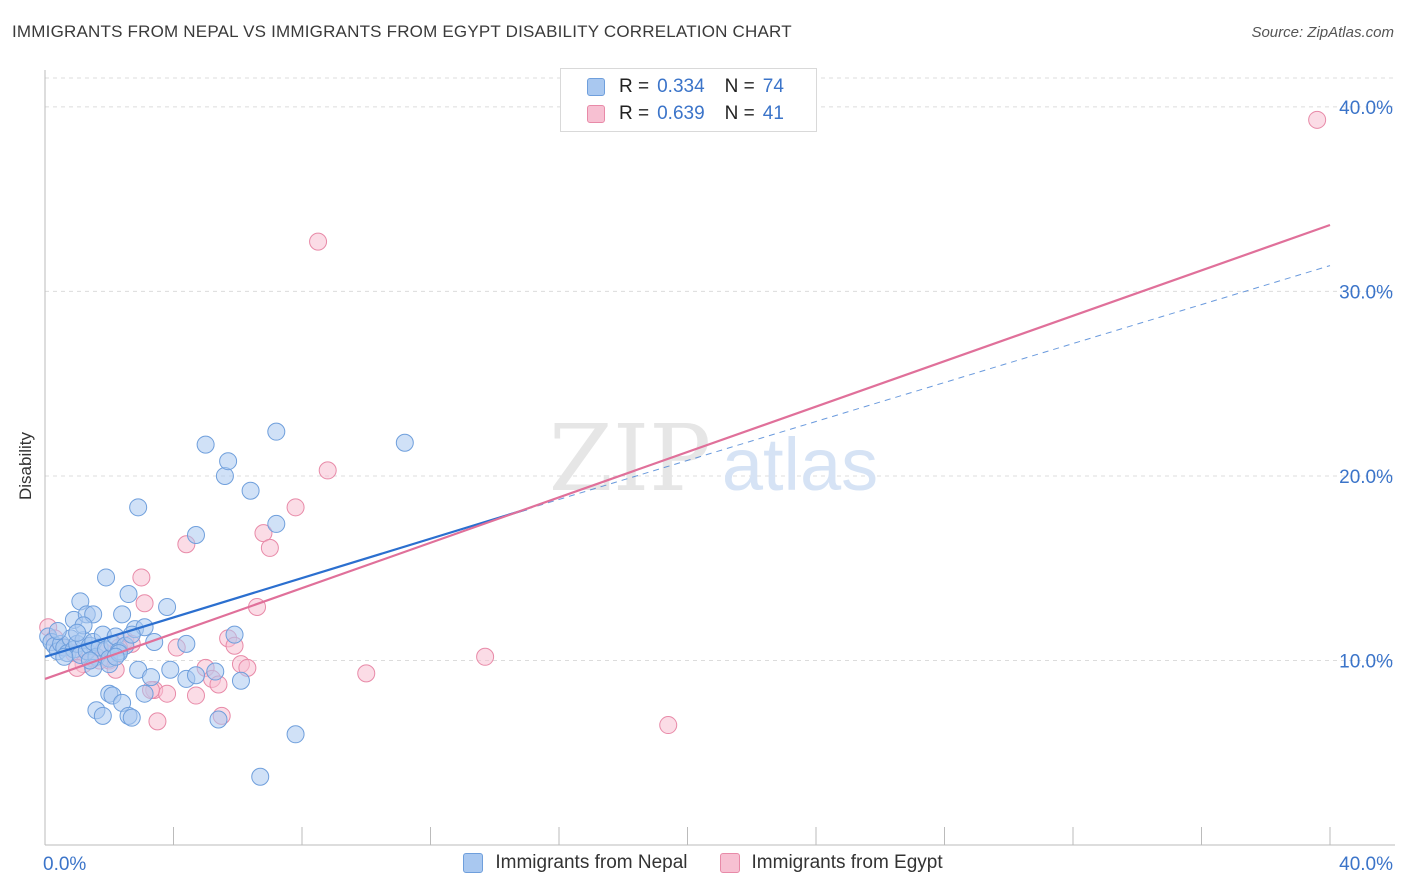 Image resolution: width=1406 pixels, height=892 pixels. Describe the element at coordinates (681, 113) in the screenshot. I see `legend-r-value-egypt: 0.639` at that location.